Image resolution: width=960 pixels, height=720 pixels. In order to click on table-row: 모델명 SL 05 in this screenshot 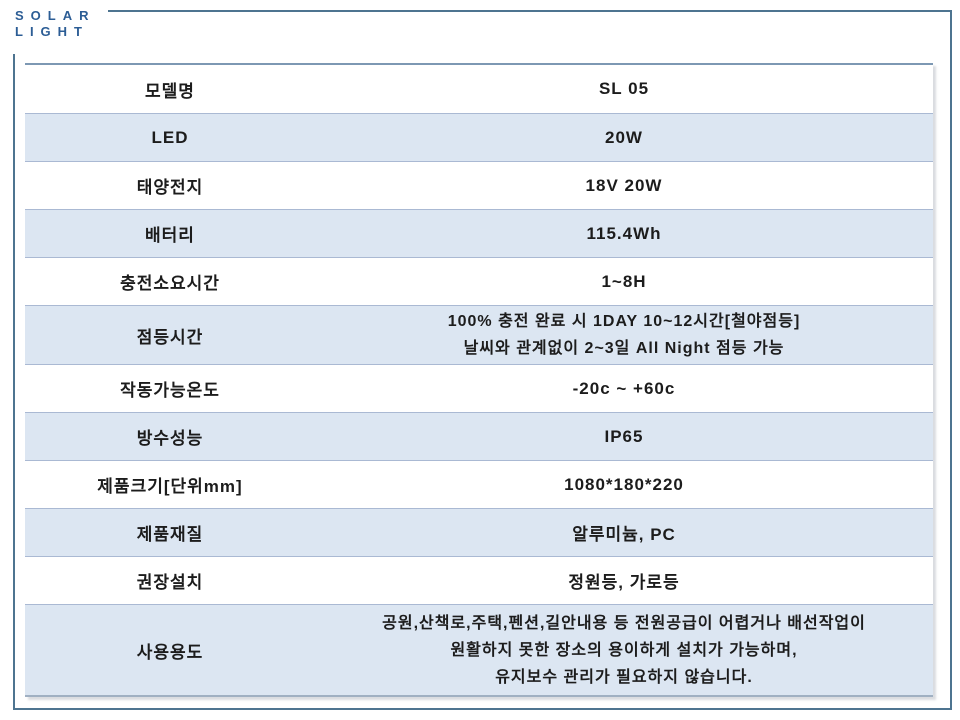, I will do `click(479, 89)`.